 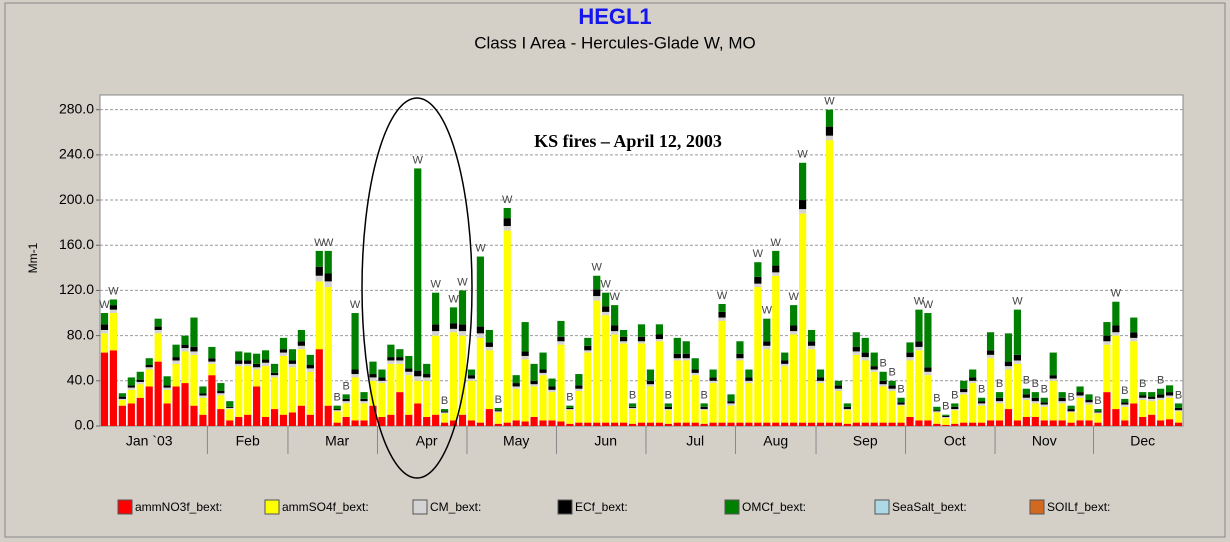 I want to click on x-tick-label: Jan `03, so click(x=149, y=441).